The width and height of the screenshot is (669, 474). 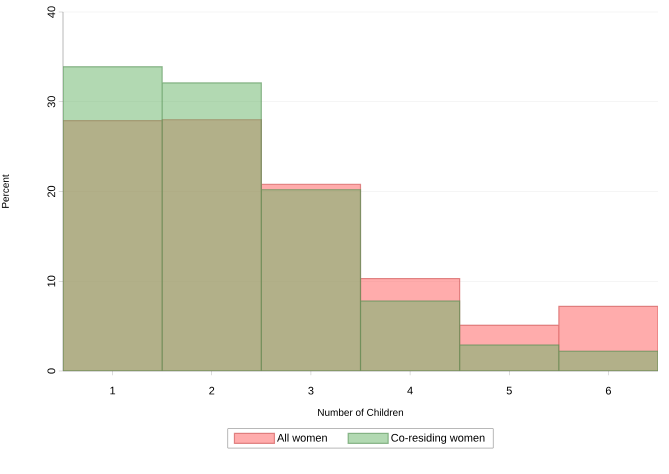 What do you see at coordinates (302, 438) in the screenshot?
I see `legend-label: All women` at bounding box center [302, 438].